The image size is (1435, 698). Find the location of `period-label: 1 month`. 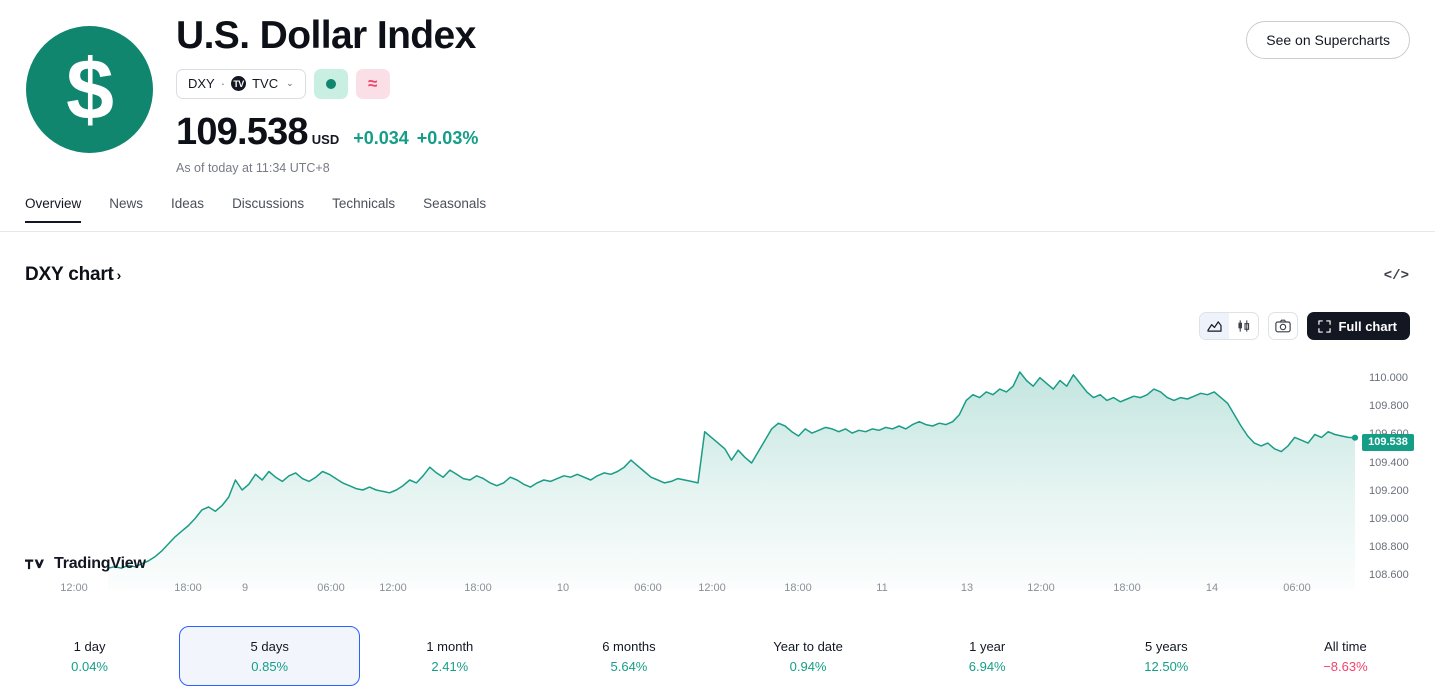

period-label: 1 month is located at coordinates (450, 646).